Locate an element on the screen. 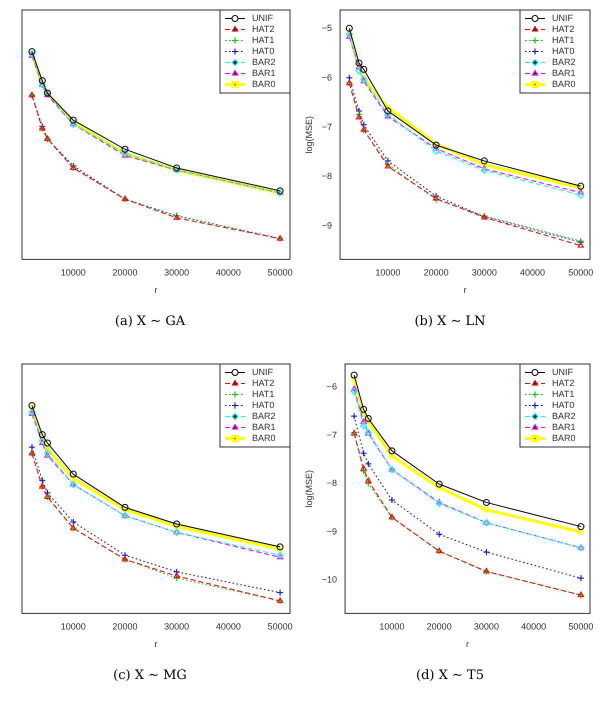 The height and width of the screenshot is (708, 600). y-tick-label: −10 is located at coordinates (330, 579).